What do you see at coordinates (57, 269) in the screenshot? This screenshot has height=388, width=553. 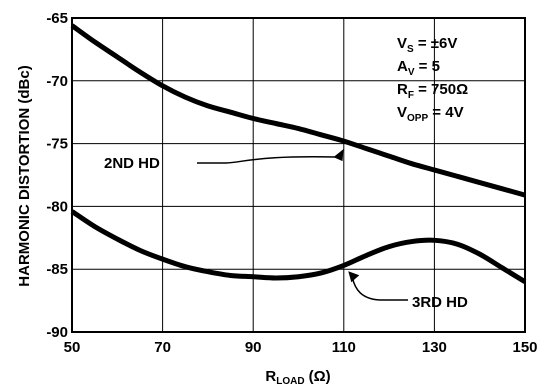 I see `y-tick-label: -85` at bounding box center [57, 269].